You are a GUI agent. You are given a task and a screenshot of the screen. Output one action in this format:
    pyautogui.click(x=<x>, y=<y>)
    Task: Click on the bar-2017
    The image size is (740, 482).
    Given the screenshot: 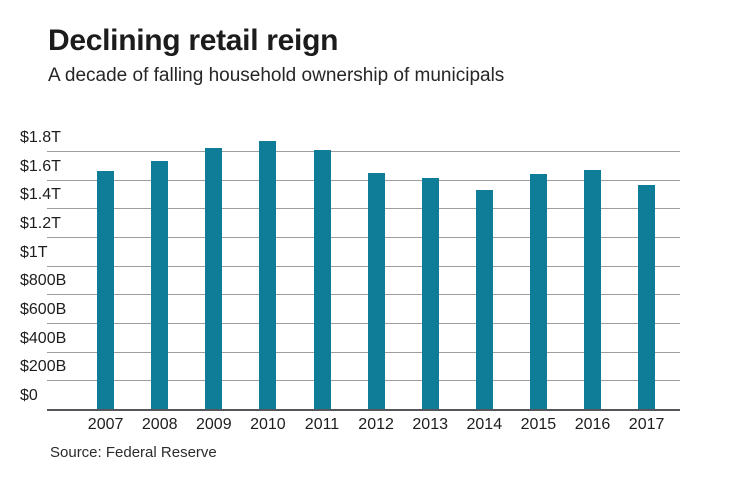 What is the action you would take?
    pyautogui.click(x=647, y=297)
    